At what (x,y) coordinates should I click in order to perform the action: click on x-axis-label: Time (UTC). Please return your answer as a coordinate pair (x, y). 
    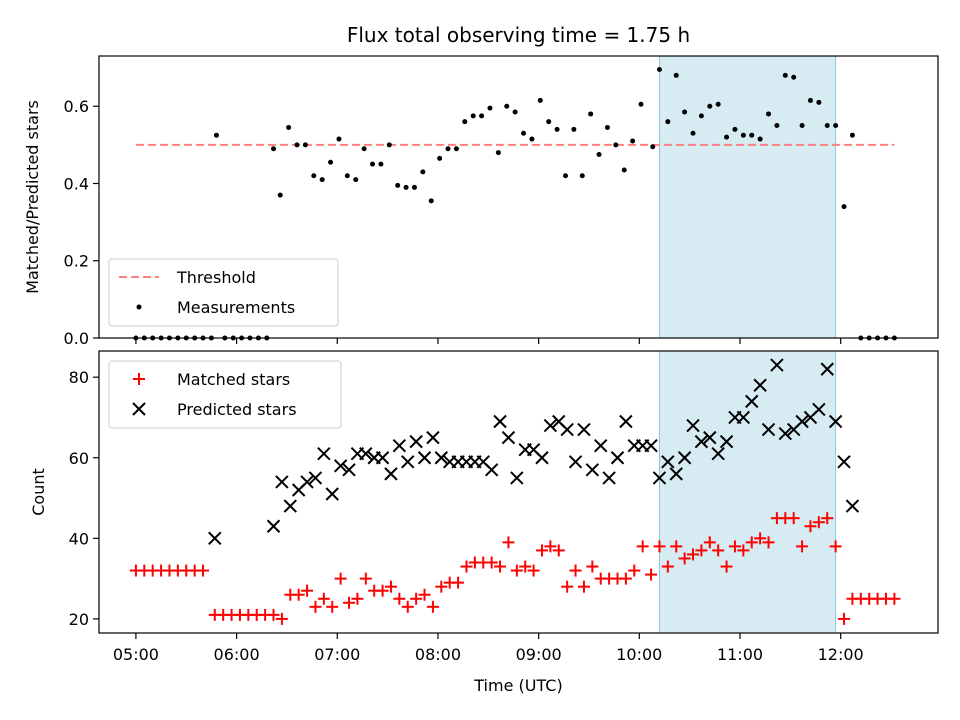
    Looking at the image, I should click on (517, 685).